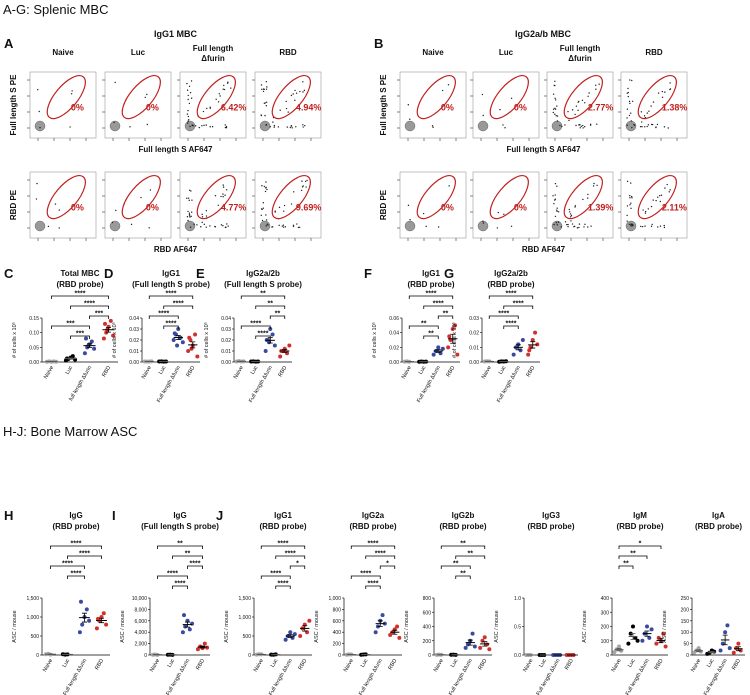 The width and height of the screenshot is (750, 695). What do you see at coordinates (410, 126) in the screenshot?
I see `cell-cluster` at bounding box center [410, 126].